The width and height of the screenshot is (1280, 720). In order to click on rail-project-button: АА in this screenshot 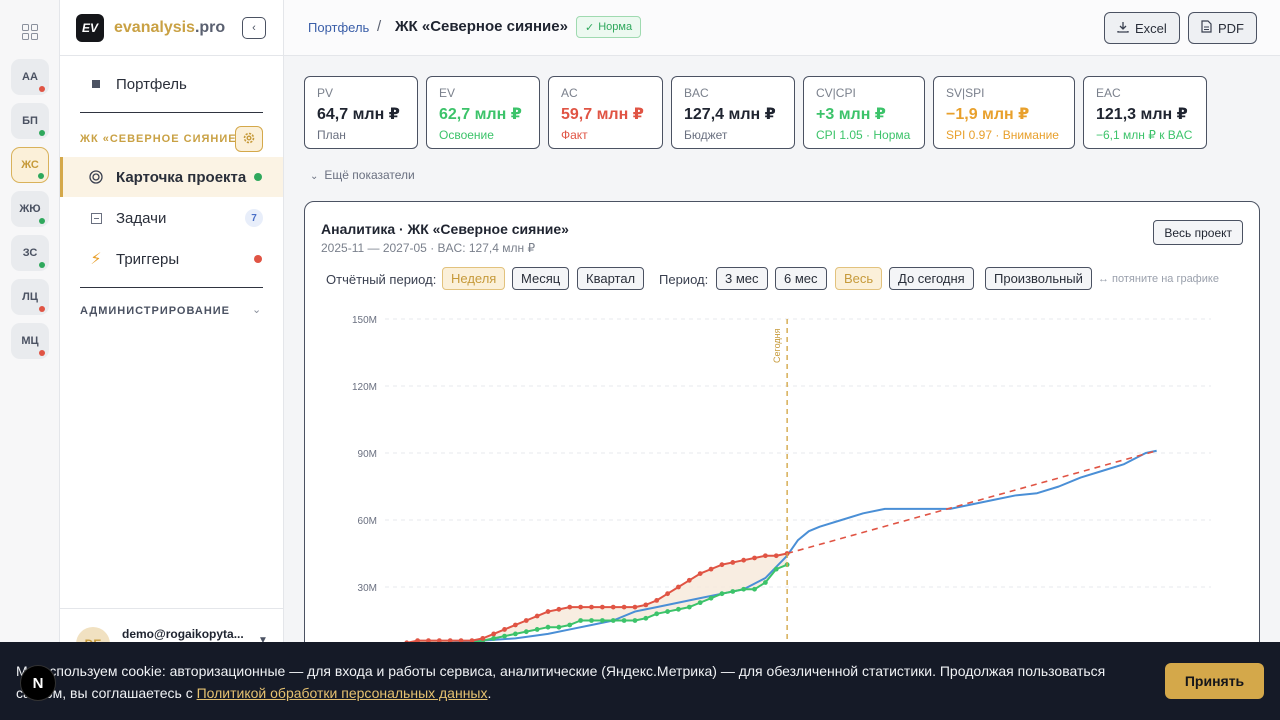, I will do `click(30, 77)`.